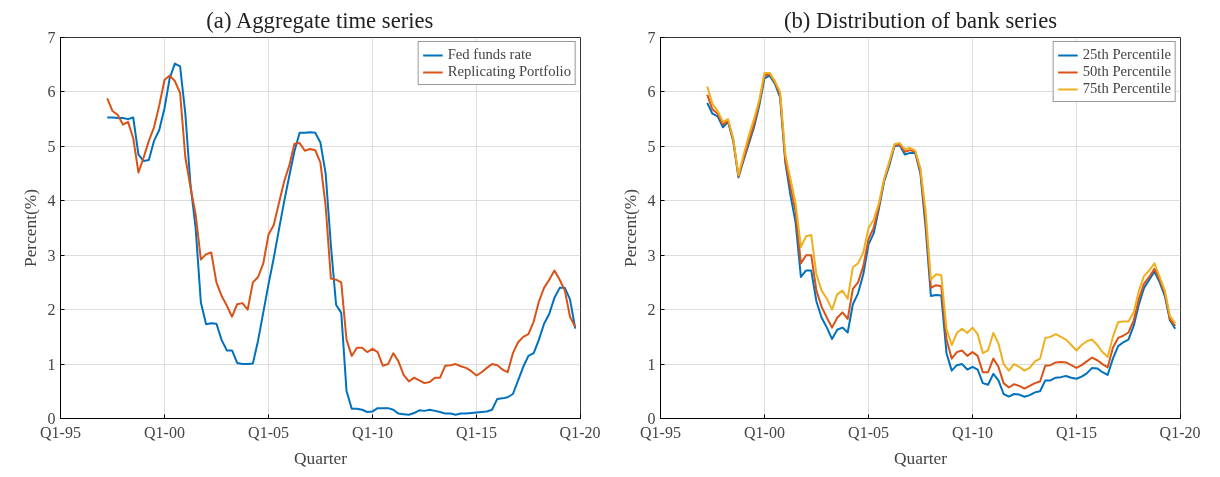  I want to click on chart-title: (a) Aggregate time series, so click(320, 20).